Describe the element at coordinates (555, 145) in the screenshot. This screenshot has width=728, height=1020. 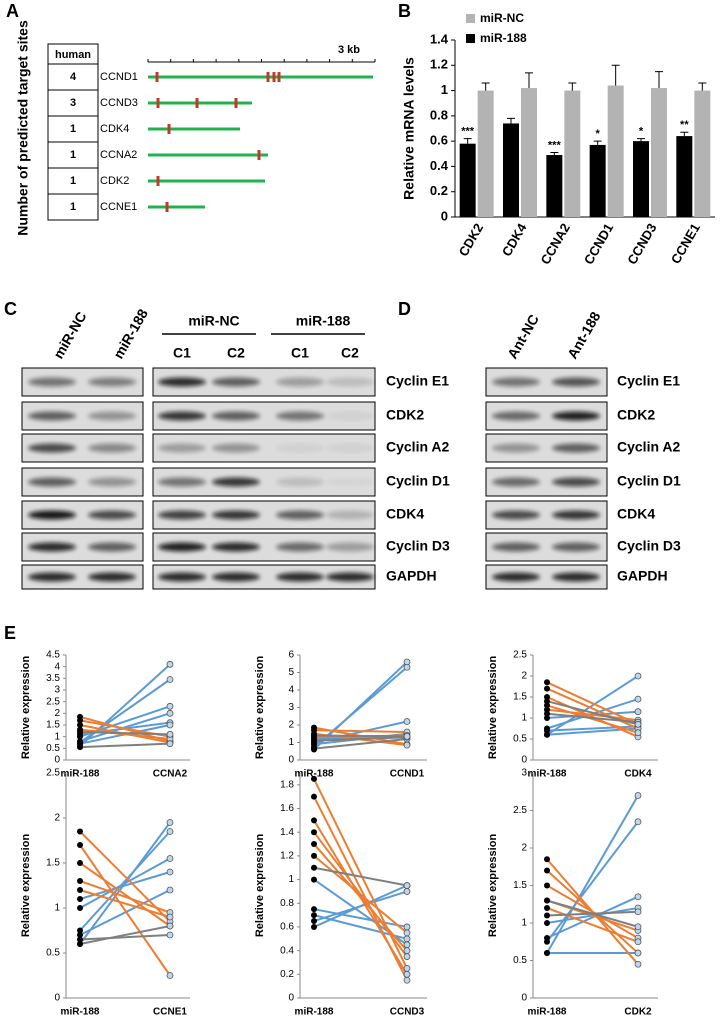
I see `significance: ***` at that location.